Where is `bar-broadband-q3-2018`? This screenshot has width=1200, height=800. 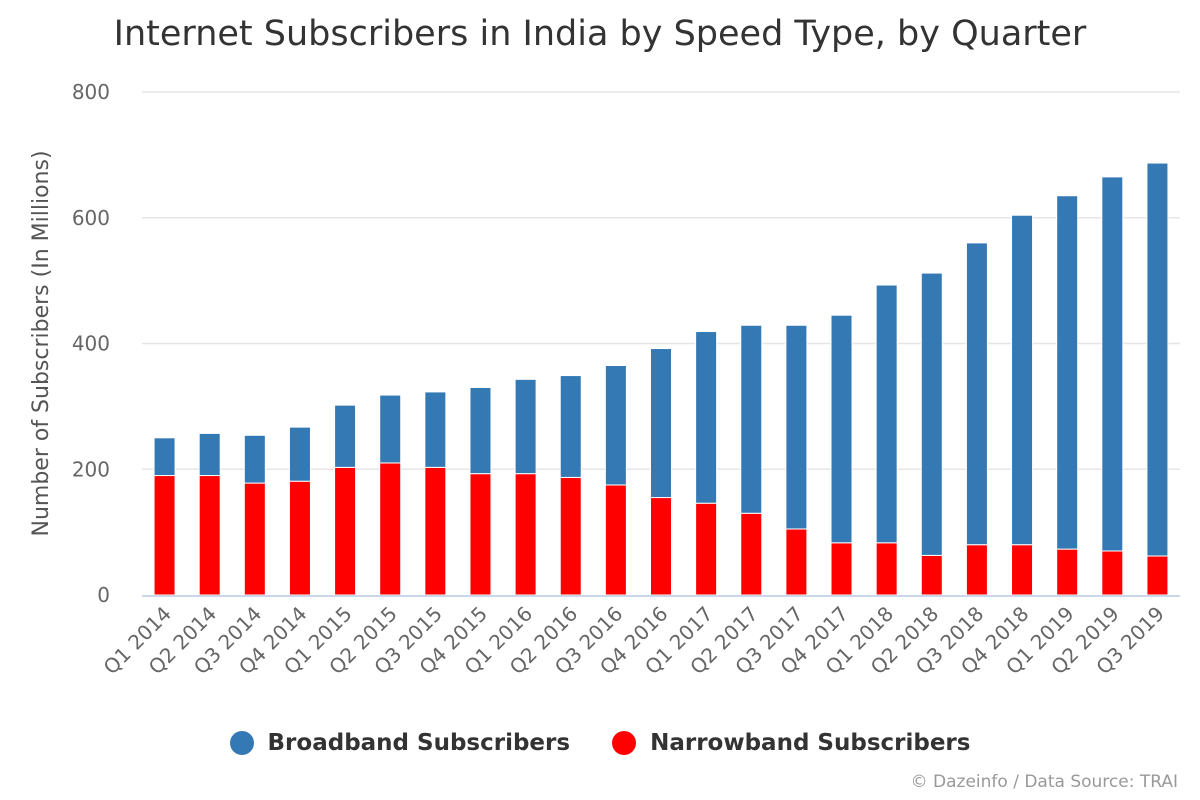
bar-broadband-q3-2018 is located at coordinates (976, 394).